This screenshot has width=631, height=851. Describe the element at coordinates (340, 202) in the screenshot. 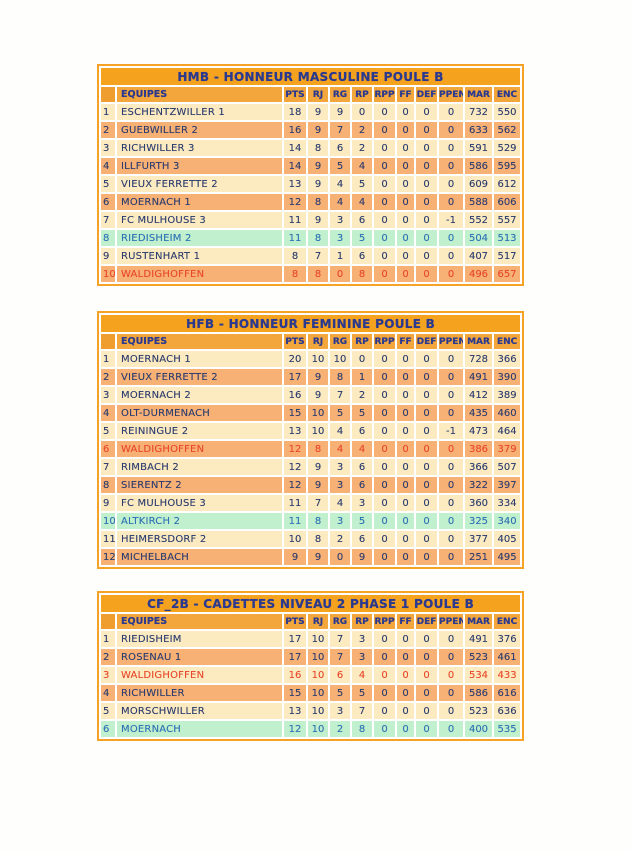

I see `stat-rg: 4` at that location.